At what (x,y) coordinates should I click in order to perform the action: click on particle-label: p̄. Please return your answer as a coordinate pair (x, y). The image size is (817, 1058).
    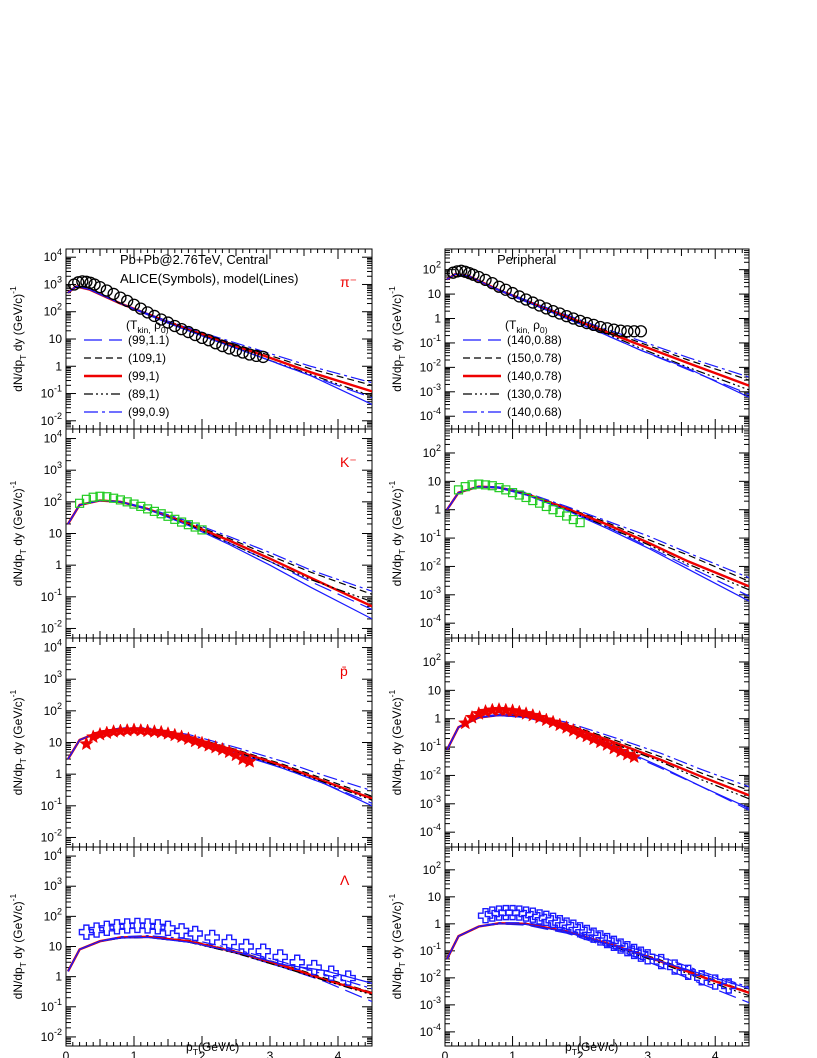
    Looking at the image, I should click on (344, 671).